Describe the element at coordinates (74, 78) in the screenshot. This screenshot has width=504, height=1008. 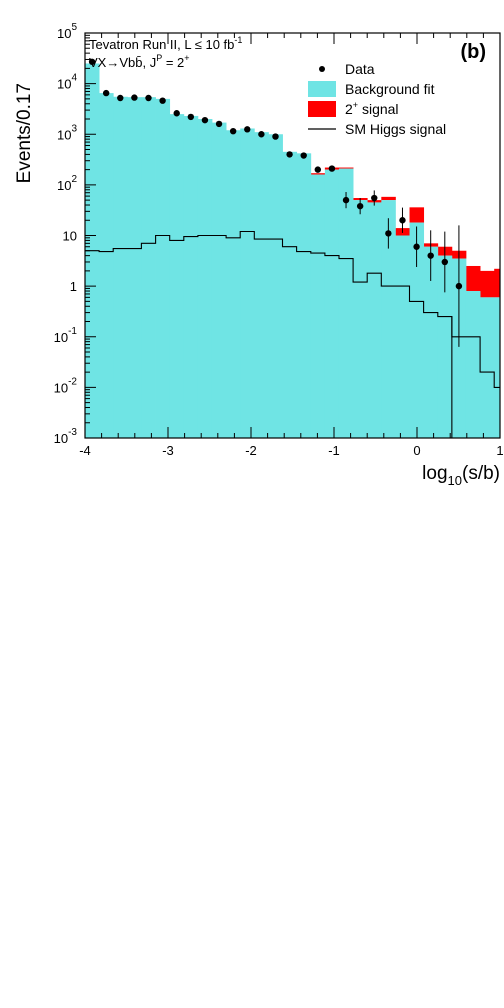
I see `y-tick-exp: 4` at that location.